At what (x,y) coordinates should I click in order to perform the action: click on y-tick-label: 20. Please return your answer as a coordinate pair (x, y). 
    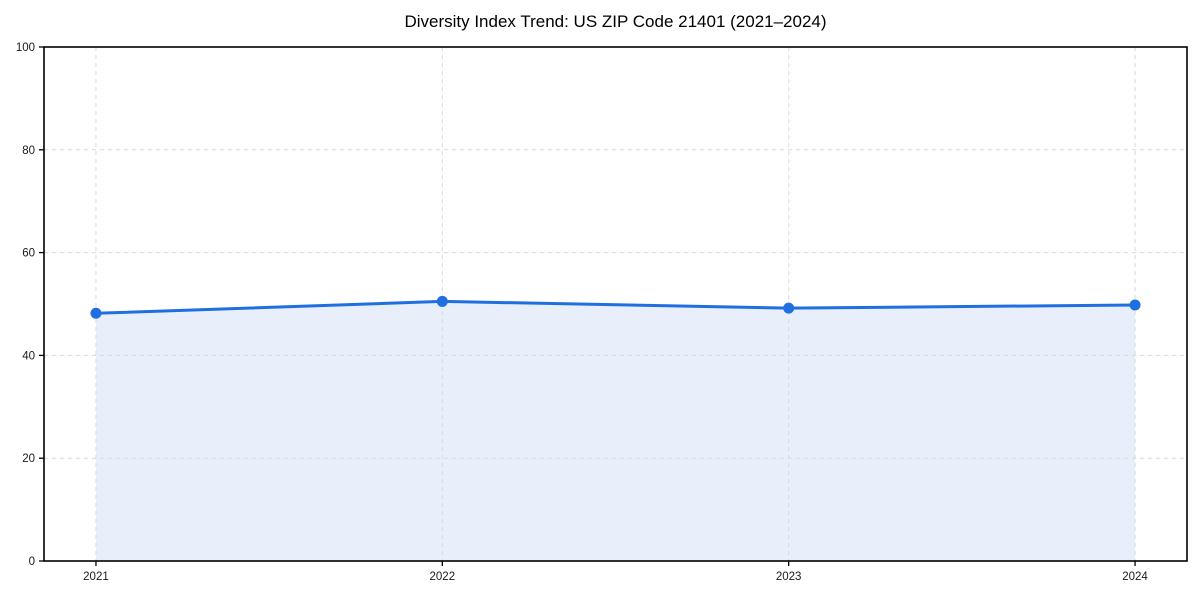
    Looking at the image, I should click on (28, 459).